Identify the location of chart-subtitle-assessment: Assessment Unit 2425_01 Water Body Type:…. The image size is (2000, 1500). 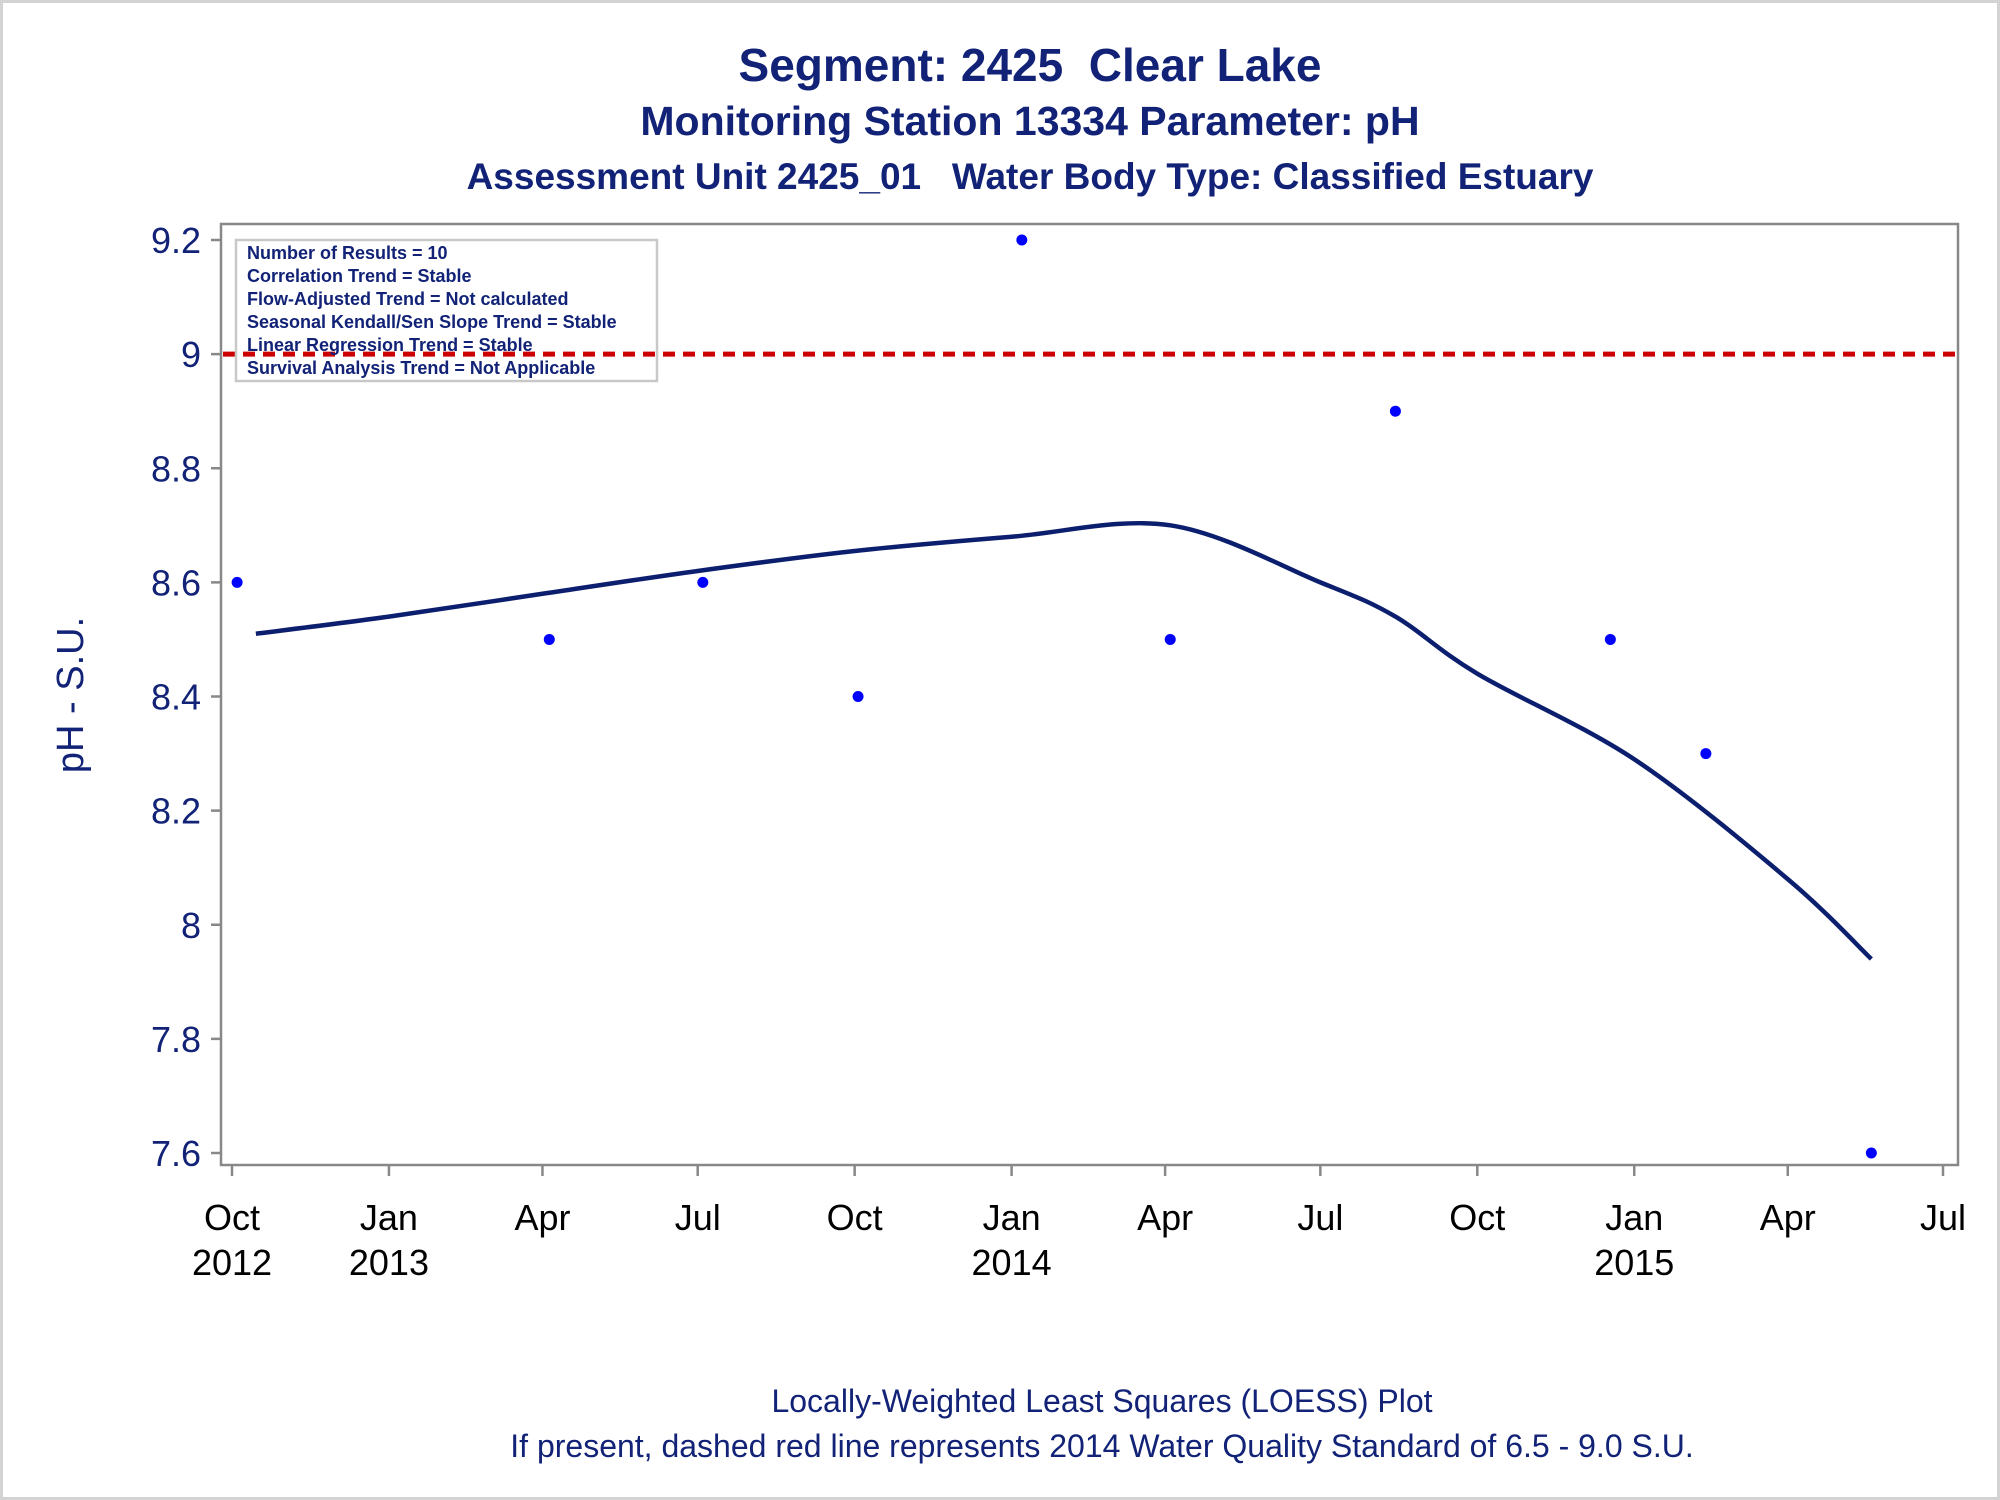
(1030, 176).